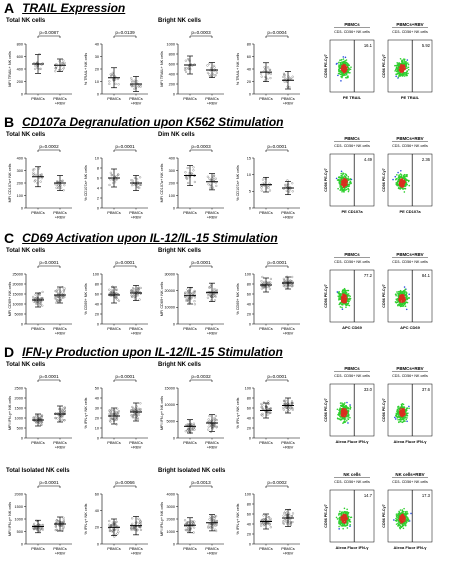 This screenshot has width=474, height=570. I want to click on p-value: p=0.0001, so click(125, 146).